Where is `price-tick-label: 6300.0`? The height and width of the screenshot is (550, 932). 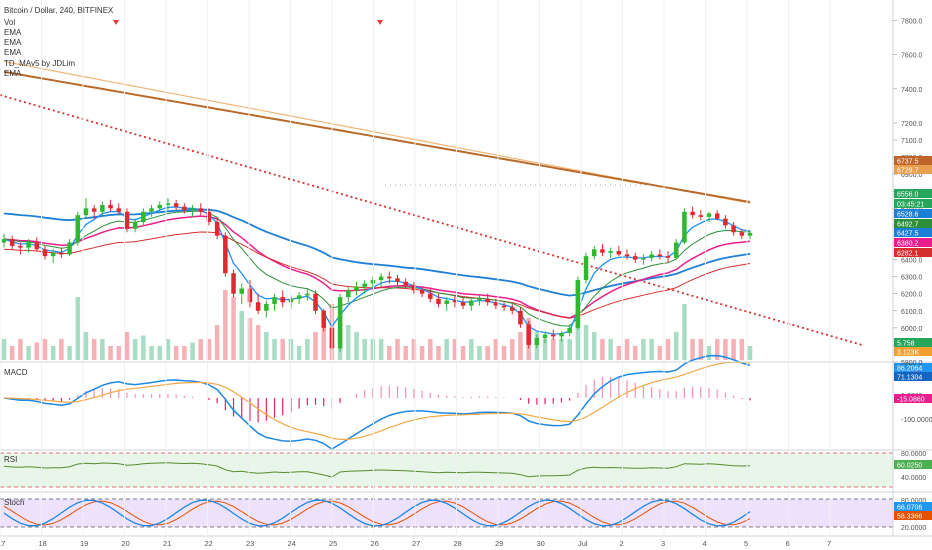 price-tick-label: 6300.0 is located at coordinates (912, 278).